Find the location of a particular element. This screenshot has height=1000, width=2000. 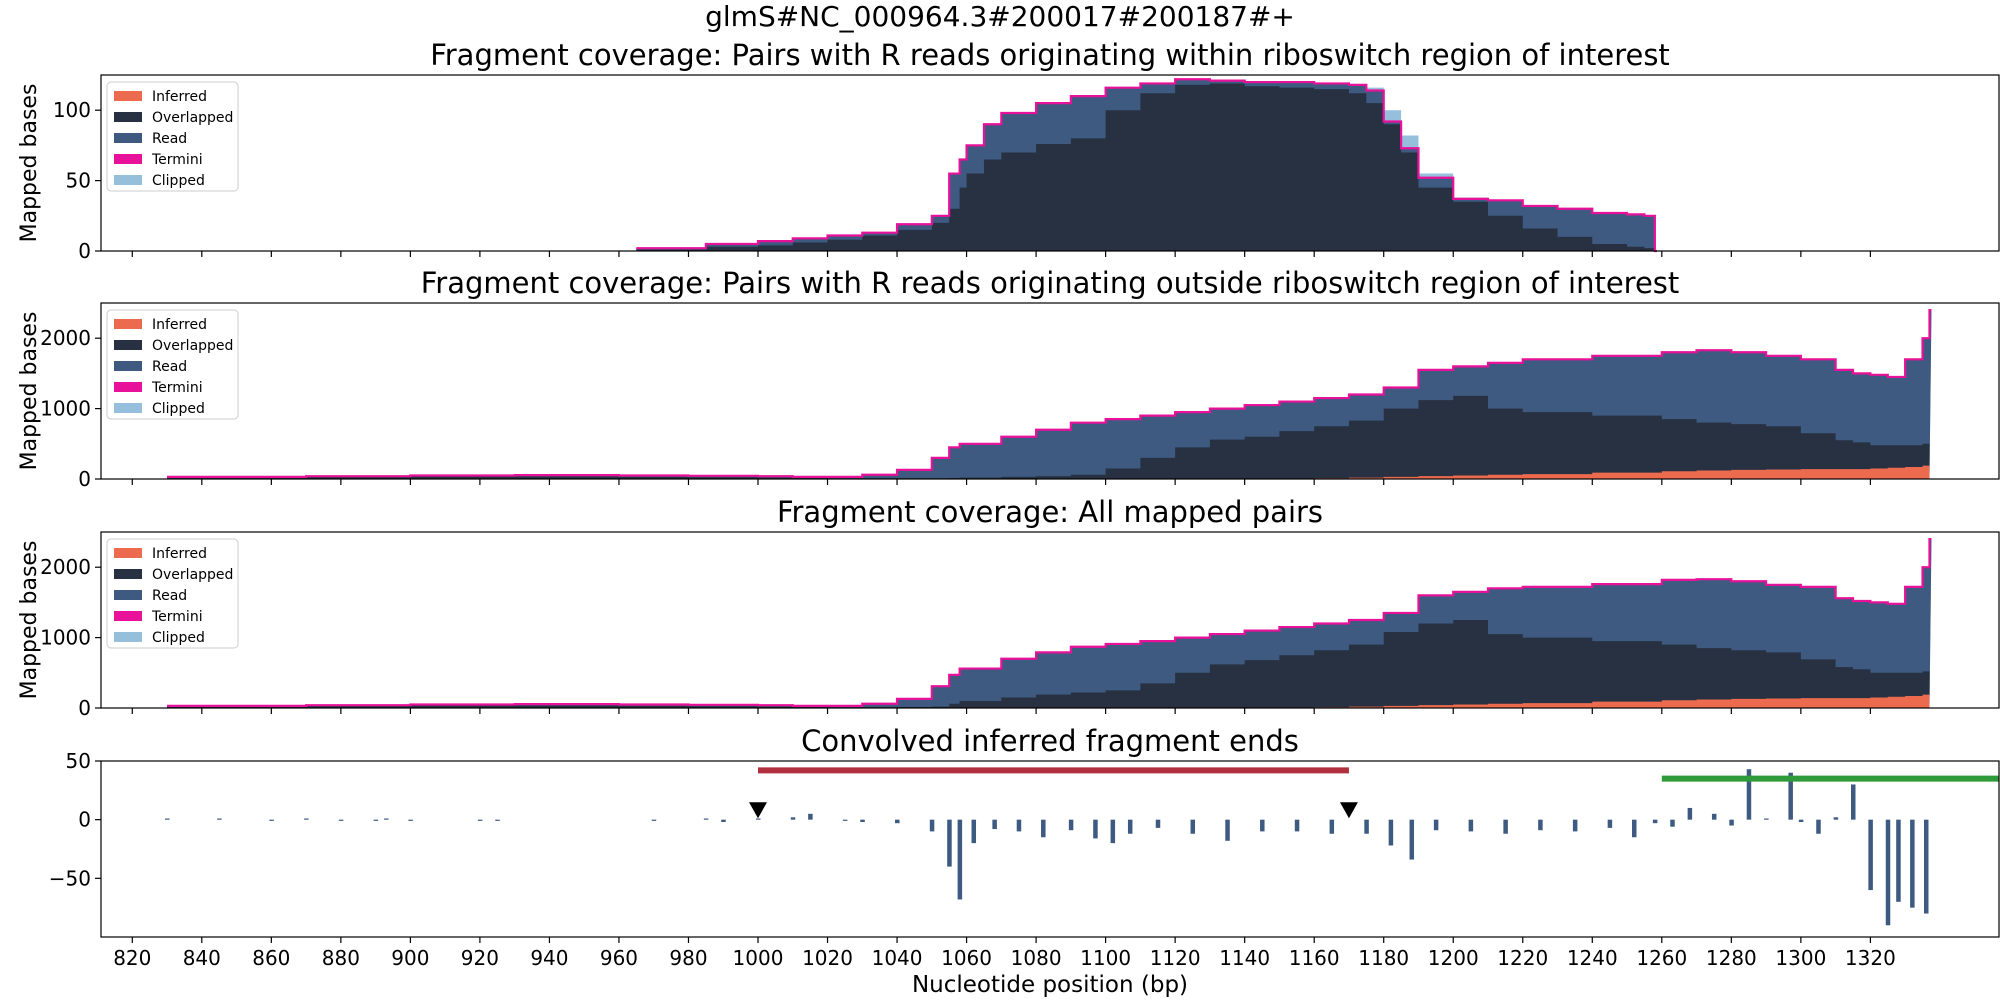

x-tick-label: 1020 is located at coordinates (827, 958).